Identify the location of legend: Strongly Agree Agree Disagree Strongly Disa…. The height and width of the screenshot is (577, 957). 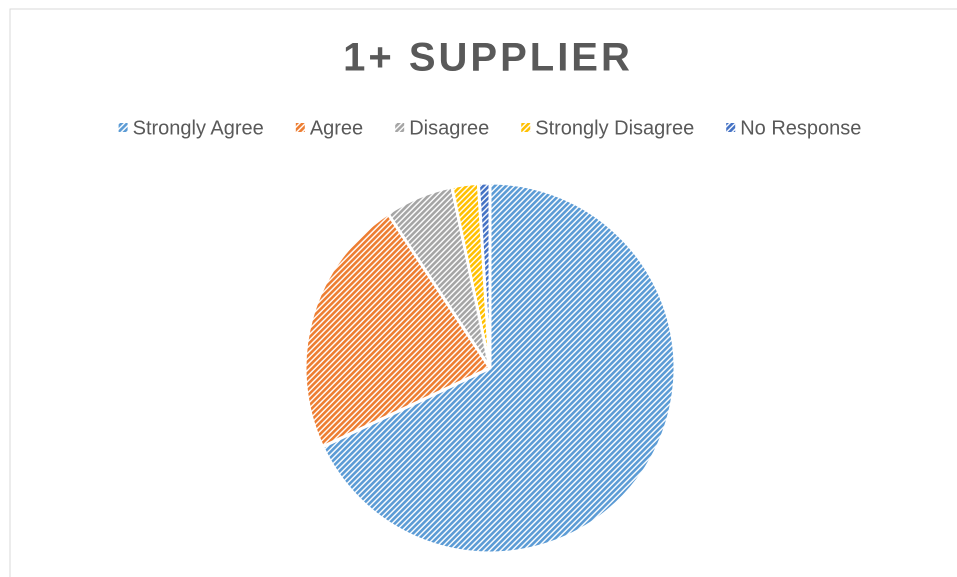
(489, 128).